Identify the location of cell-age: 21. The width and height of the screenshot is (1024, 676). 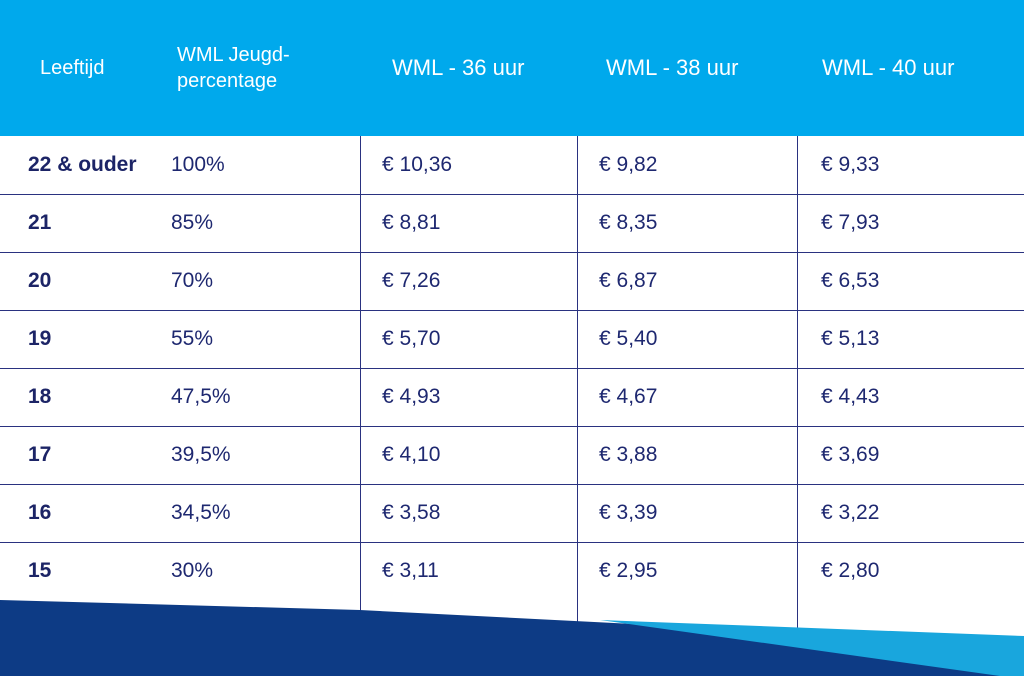
(40, 222).